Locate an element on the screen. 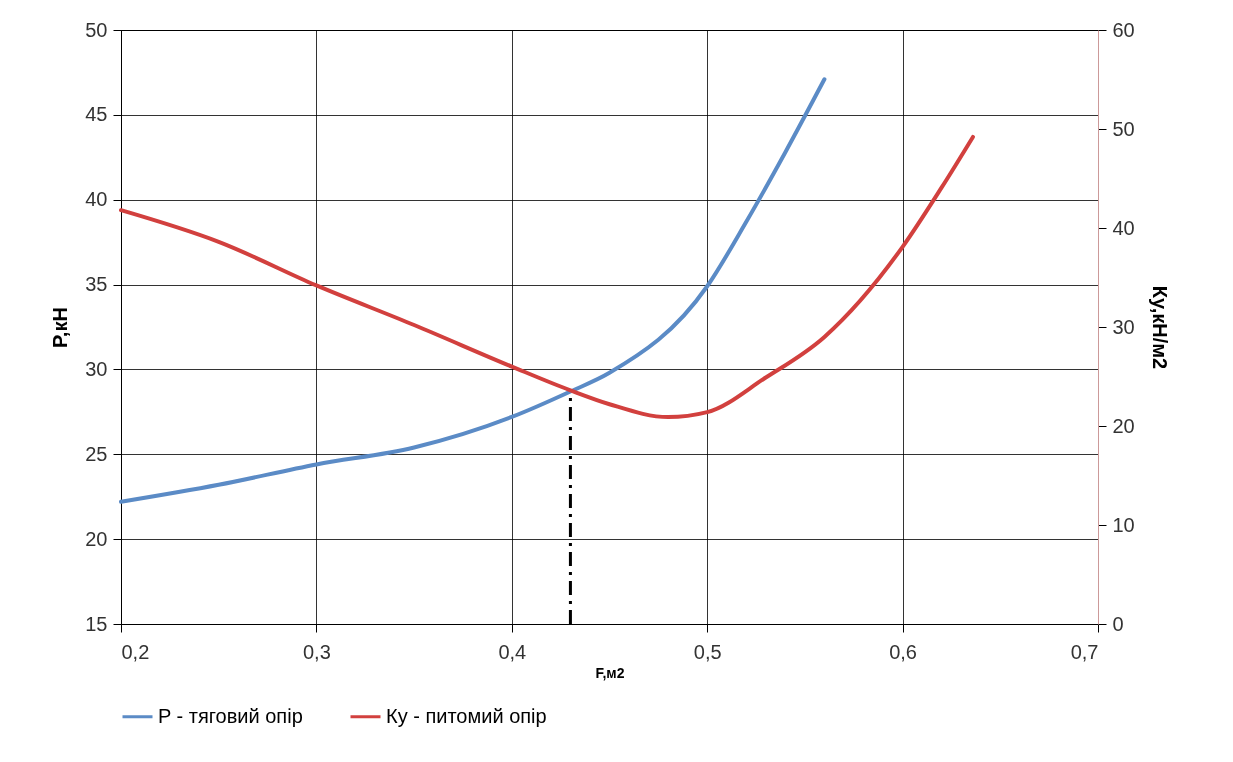 This screenshot has height=762, width=1233. y2-tick-label: 60 is located at coordinates (1123, 29).